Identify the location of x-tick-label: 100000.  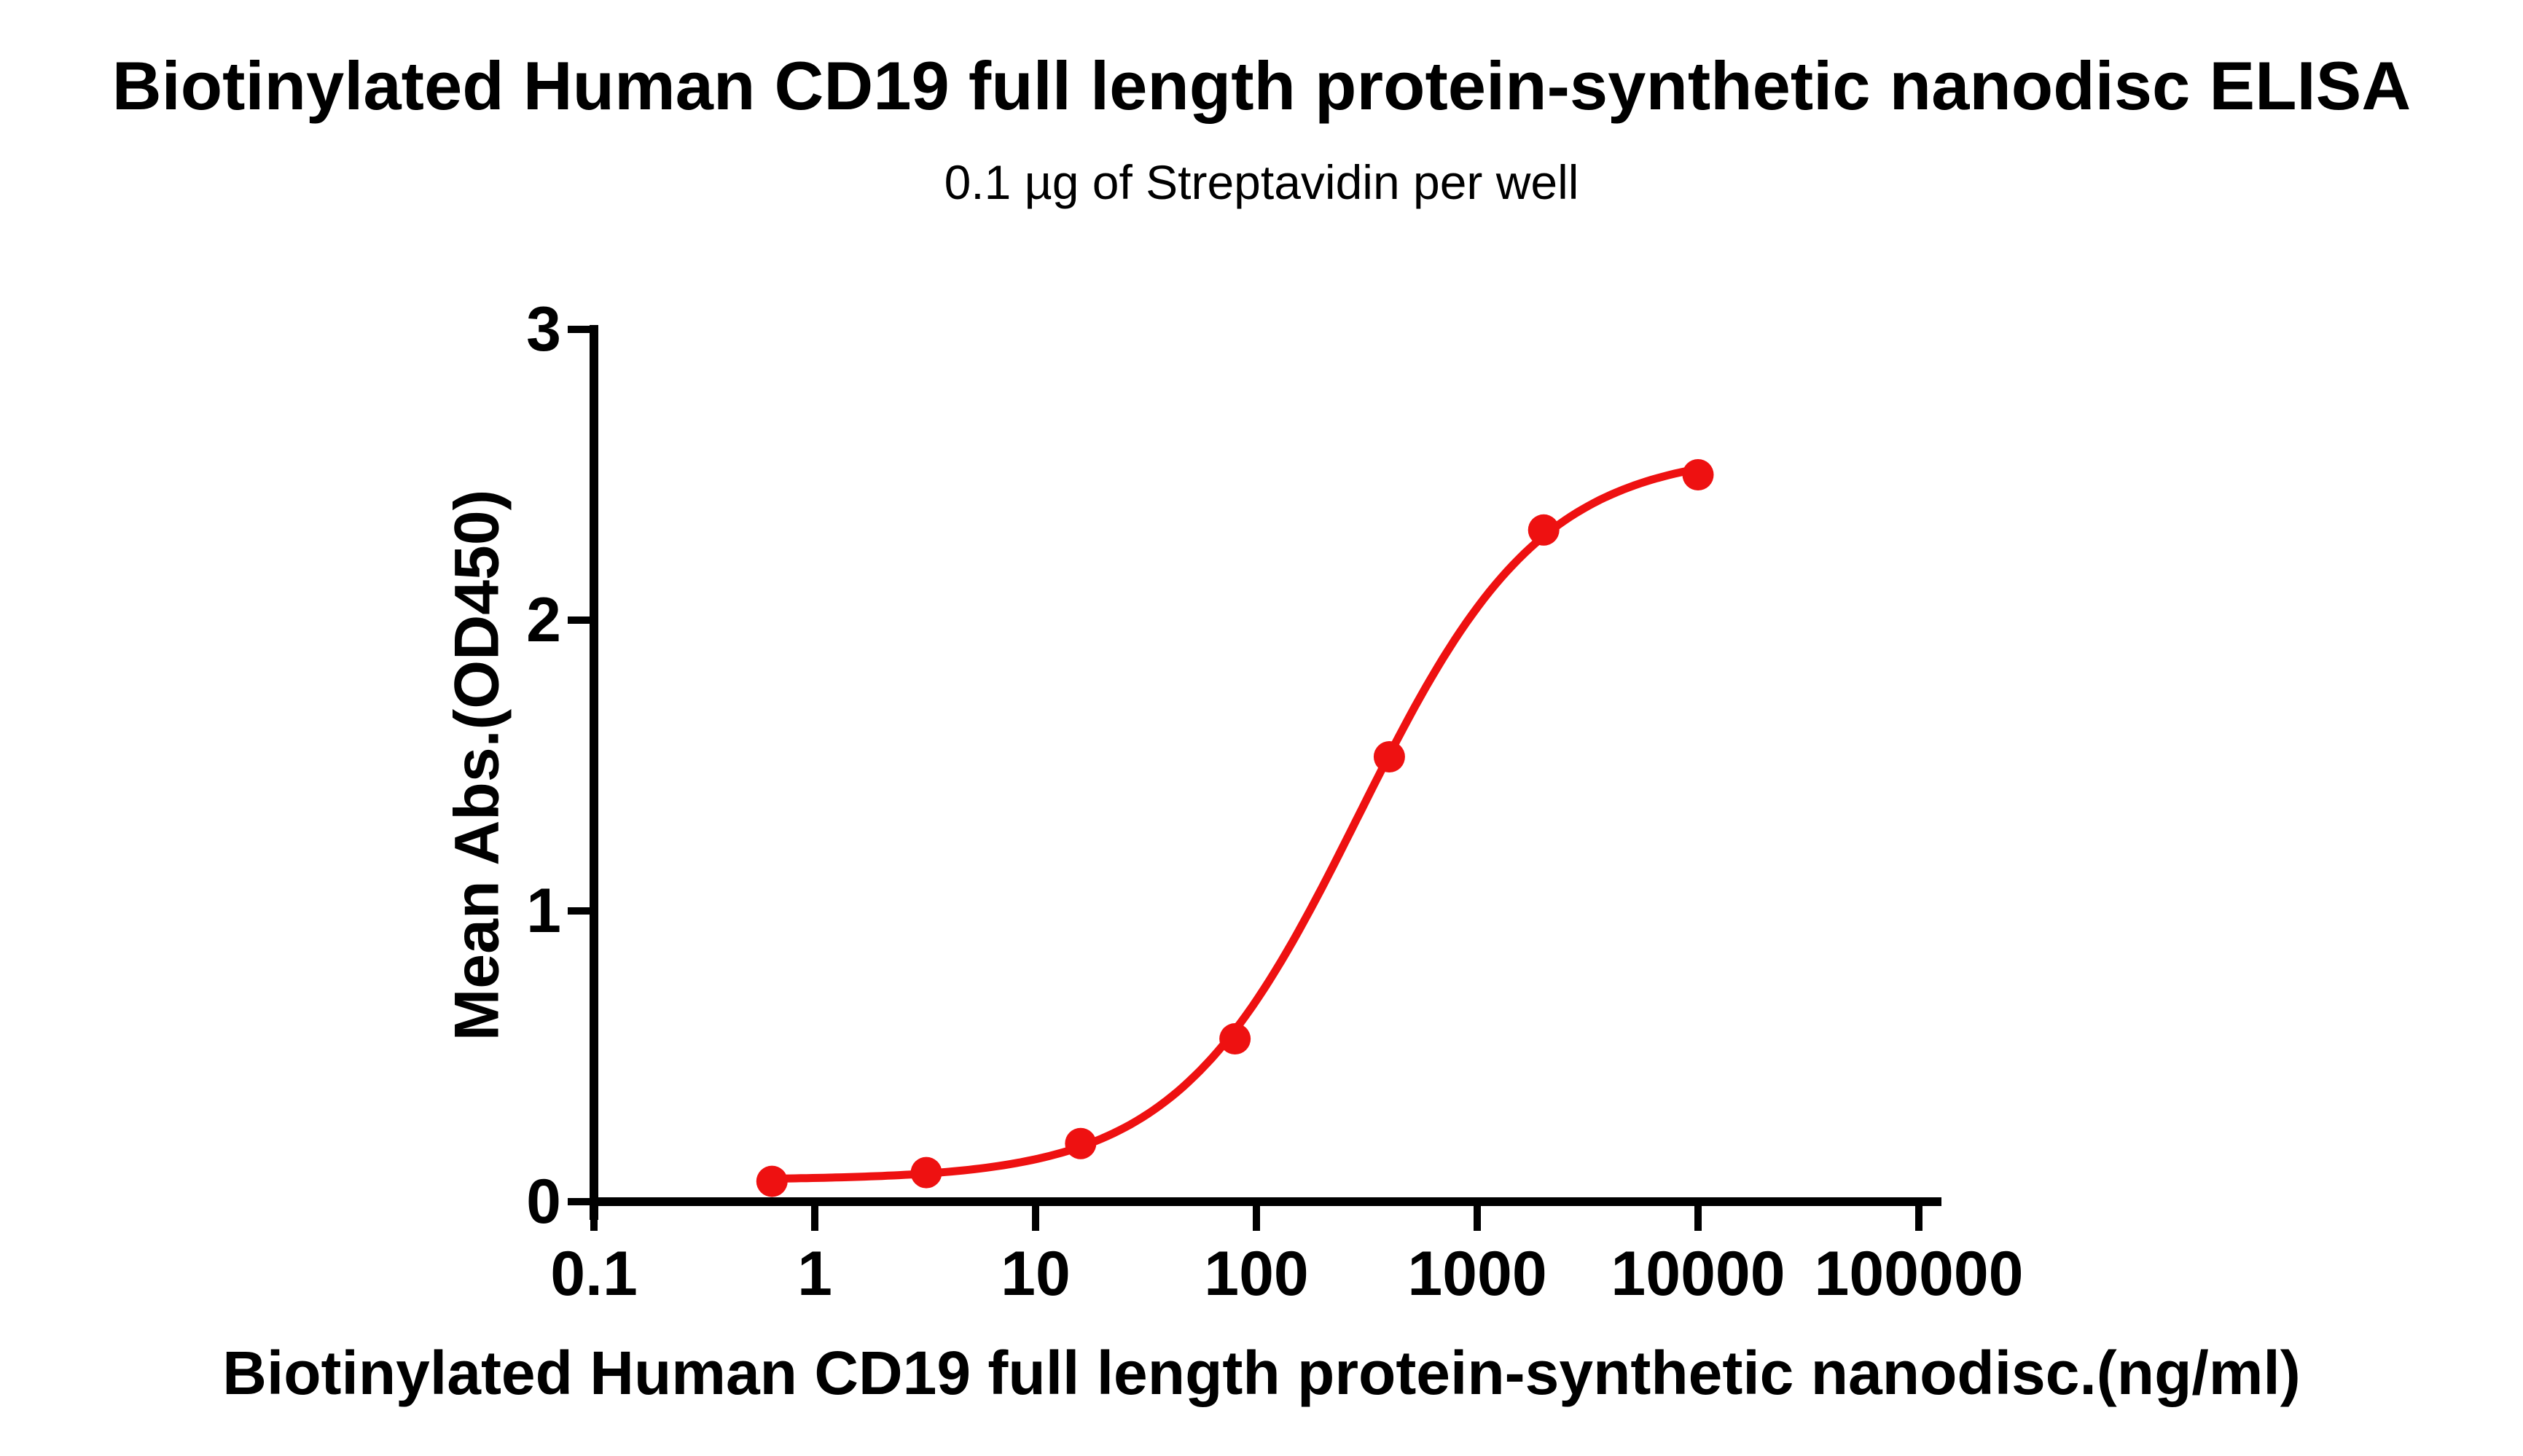
(1919, 1274).